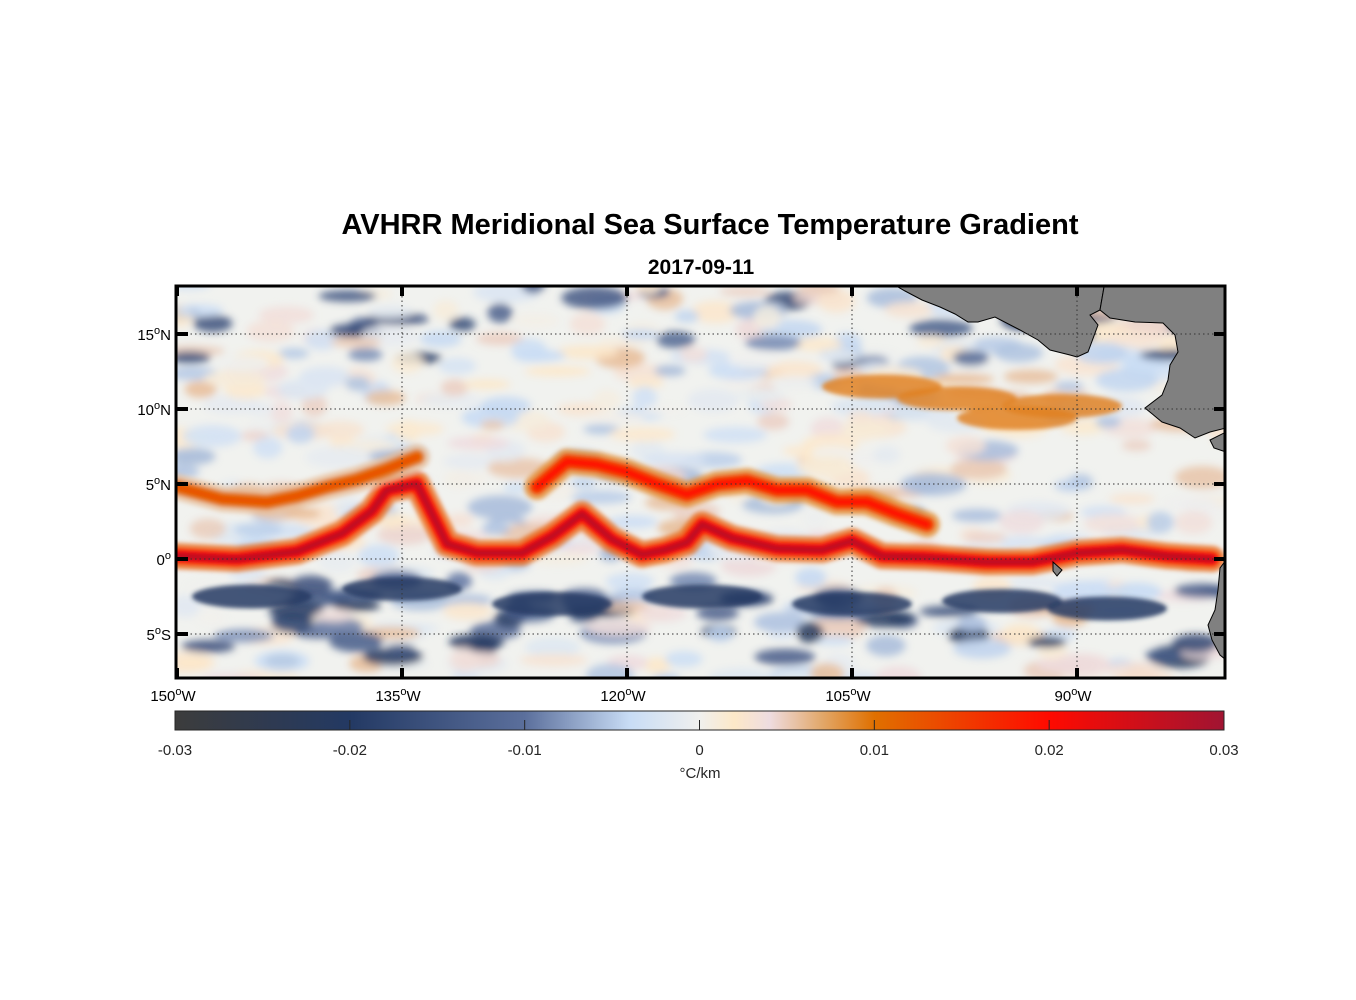  I want to click on land-mexico, so click(1000, 322).